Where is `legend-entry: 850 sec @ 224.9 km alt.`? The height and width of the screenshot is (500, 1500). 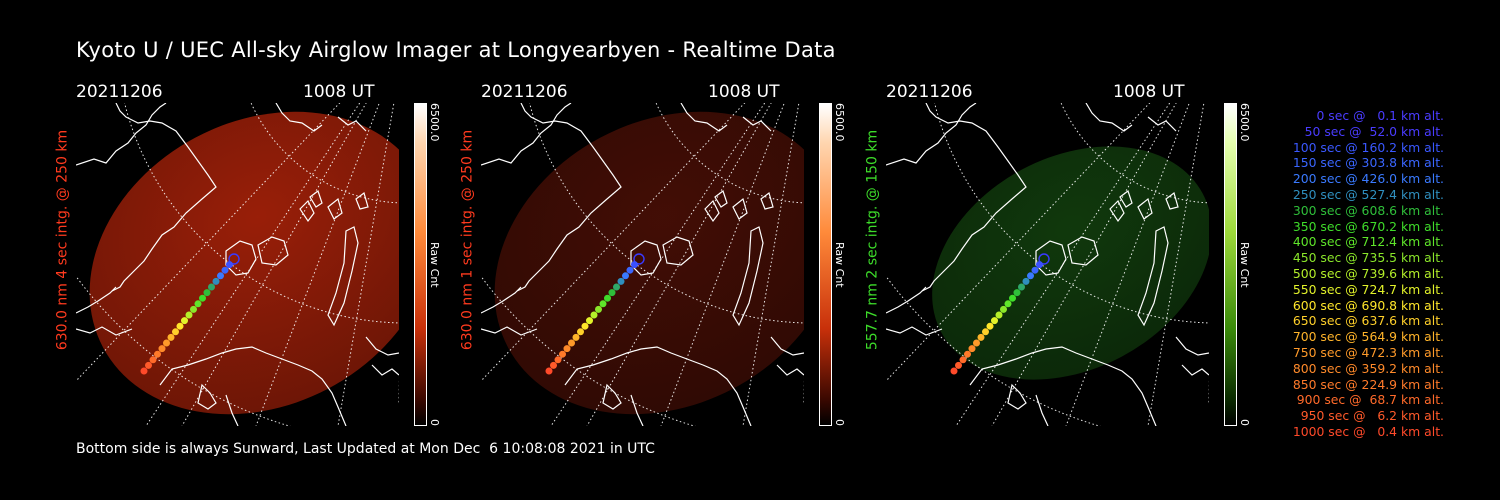
legend-entry: 850 sec @ 224.9 km alt. is located at coordinates (1368, 384).